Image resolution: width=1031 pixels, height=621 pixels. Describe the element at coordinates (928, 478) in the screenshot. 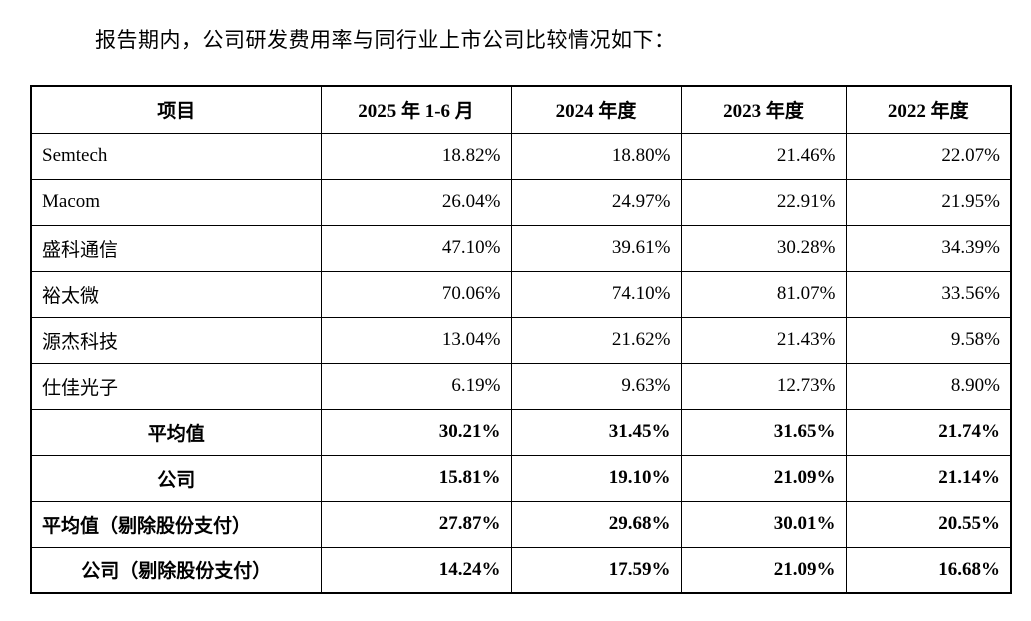

I see `value-cell: 21.14%` at that location.